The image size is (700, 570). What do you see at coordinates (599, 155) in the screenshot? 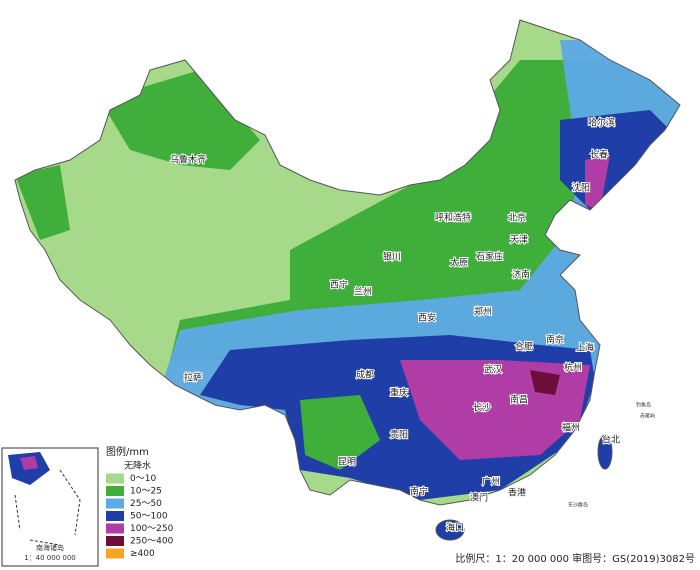
I see `city: 长春` at bounding box center [599, 155].